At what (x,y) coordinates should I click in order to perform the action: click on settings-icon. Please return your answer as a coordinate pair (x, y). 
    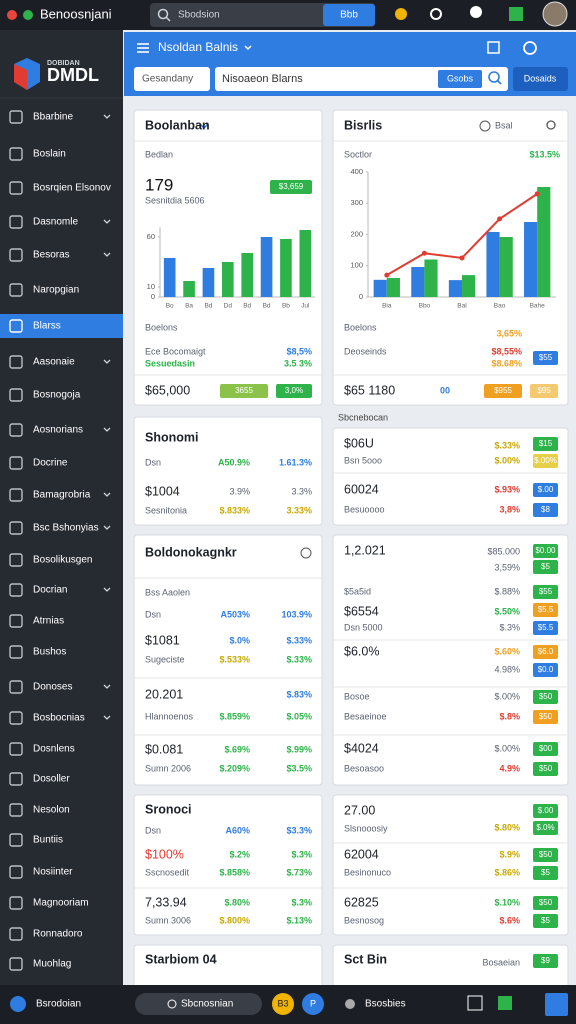
    Looking at the image, I should click on (436, 14).